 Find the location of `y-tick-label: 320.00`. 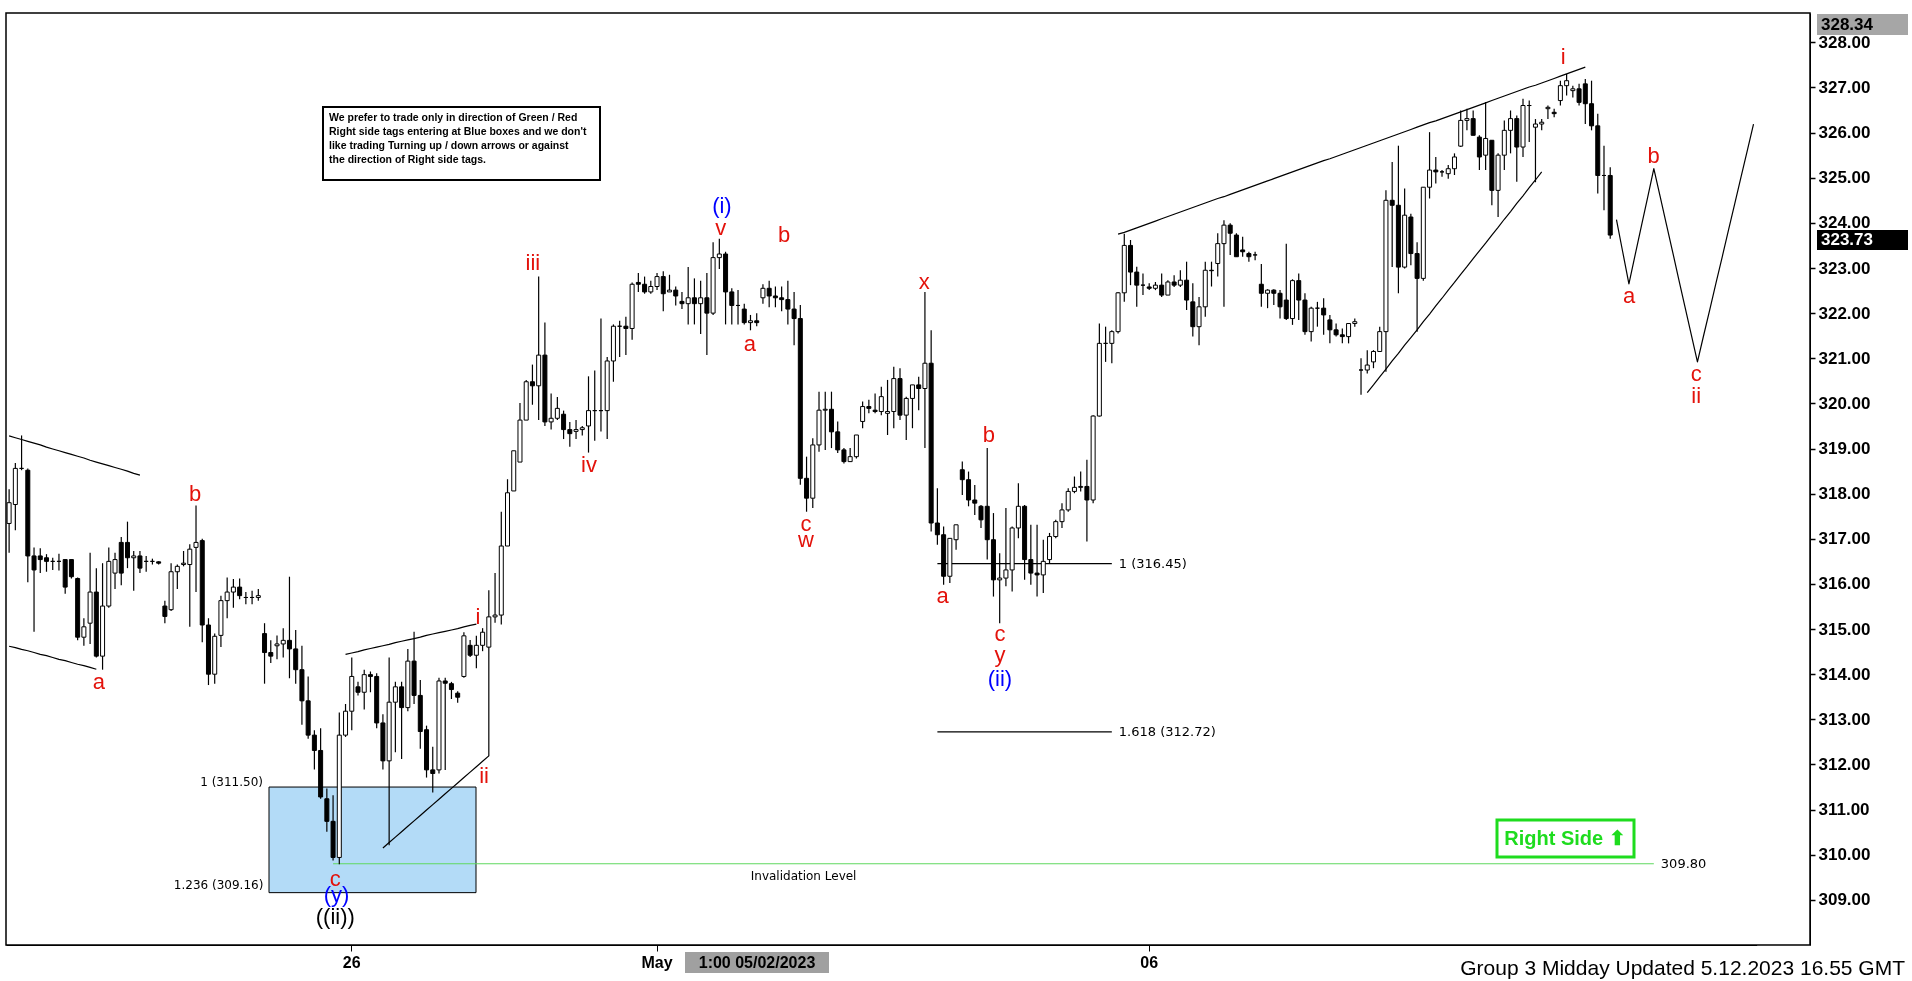

y-tick-label: 320.00 is located at coordinates (1844, 403).